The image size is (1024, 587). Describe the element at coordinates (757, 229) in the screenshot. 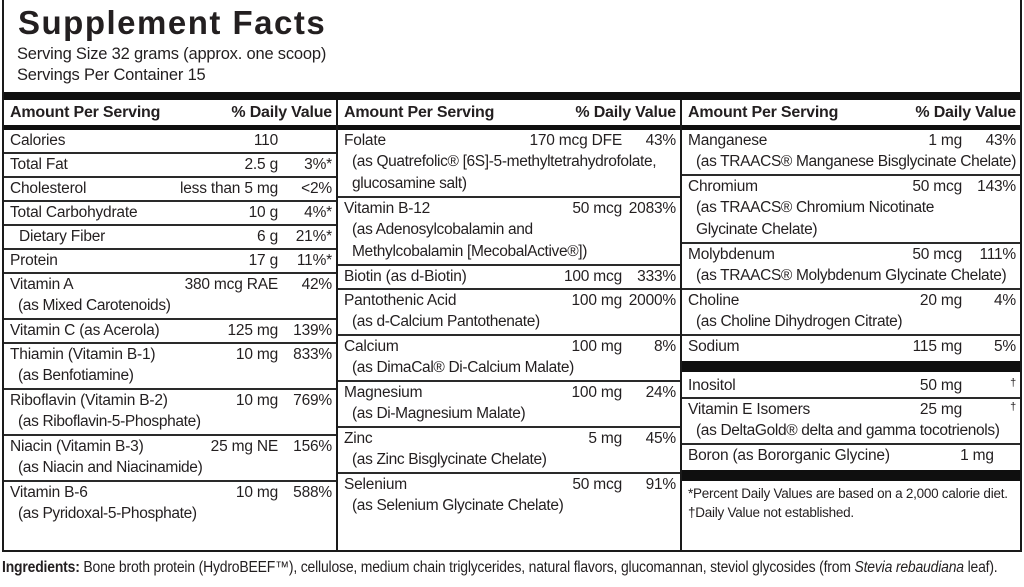

I see `nutrient-source: Glycinate Chelate)` at that location.